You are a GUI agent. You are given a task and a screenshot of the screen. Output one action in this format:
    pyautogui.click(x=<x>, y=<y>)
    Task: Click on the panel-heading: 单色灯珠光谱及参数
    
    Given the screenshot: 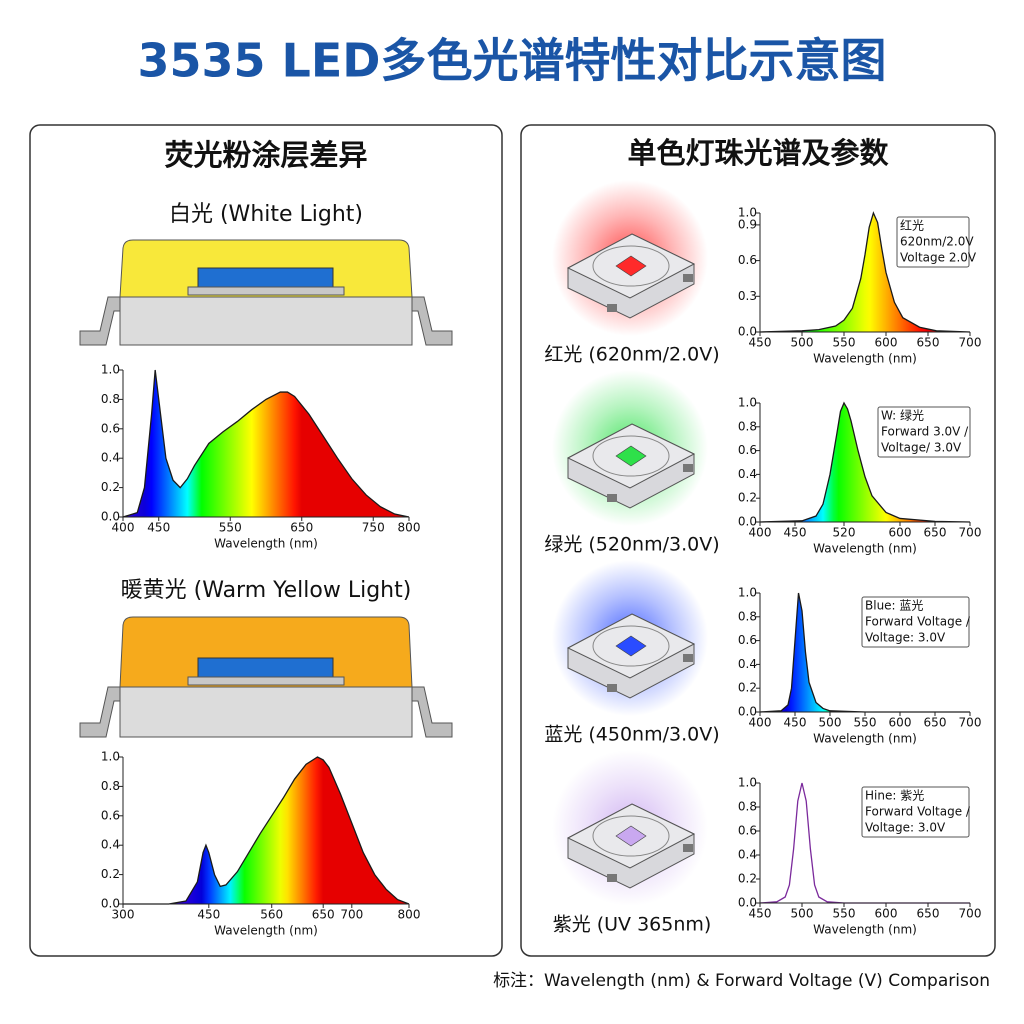 What is the action you would take?
    pyautogui.click(x=758, y=153)
    